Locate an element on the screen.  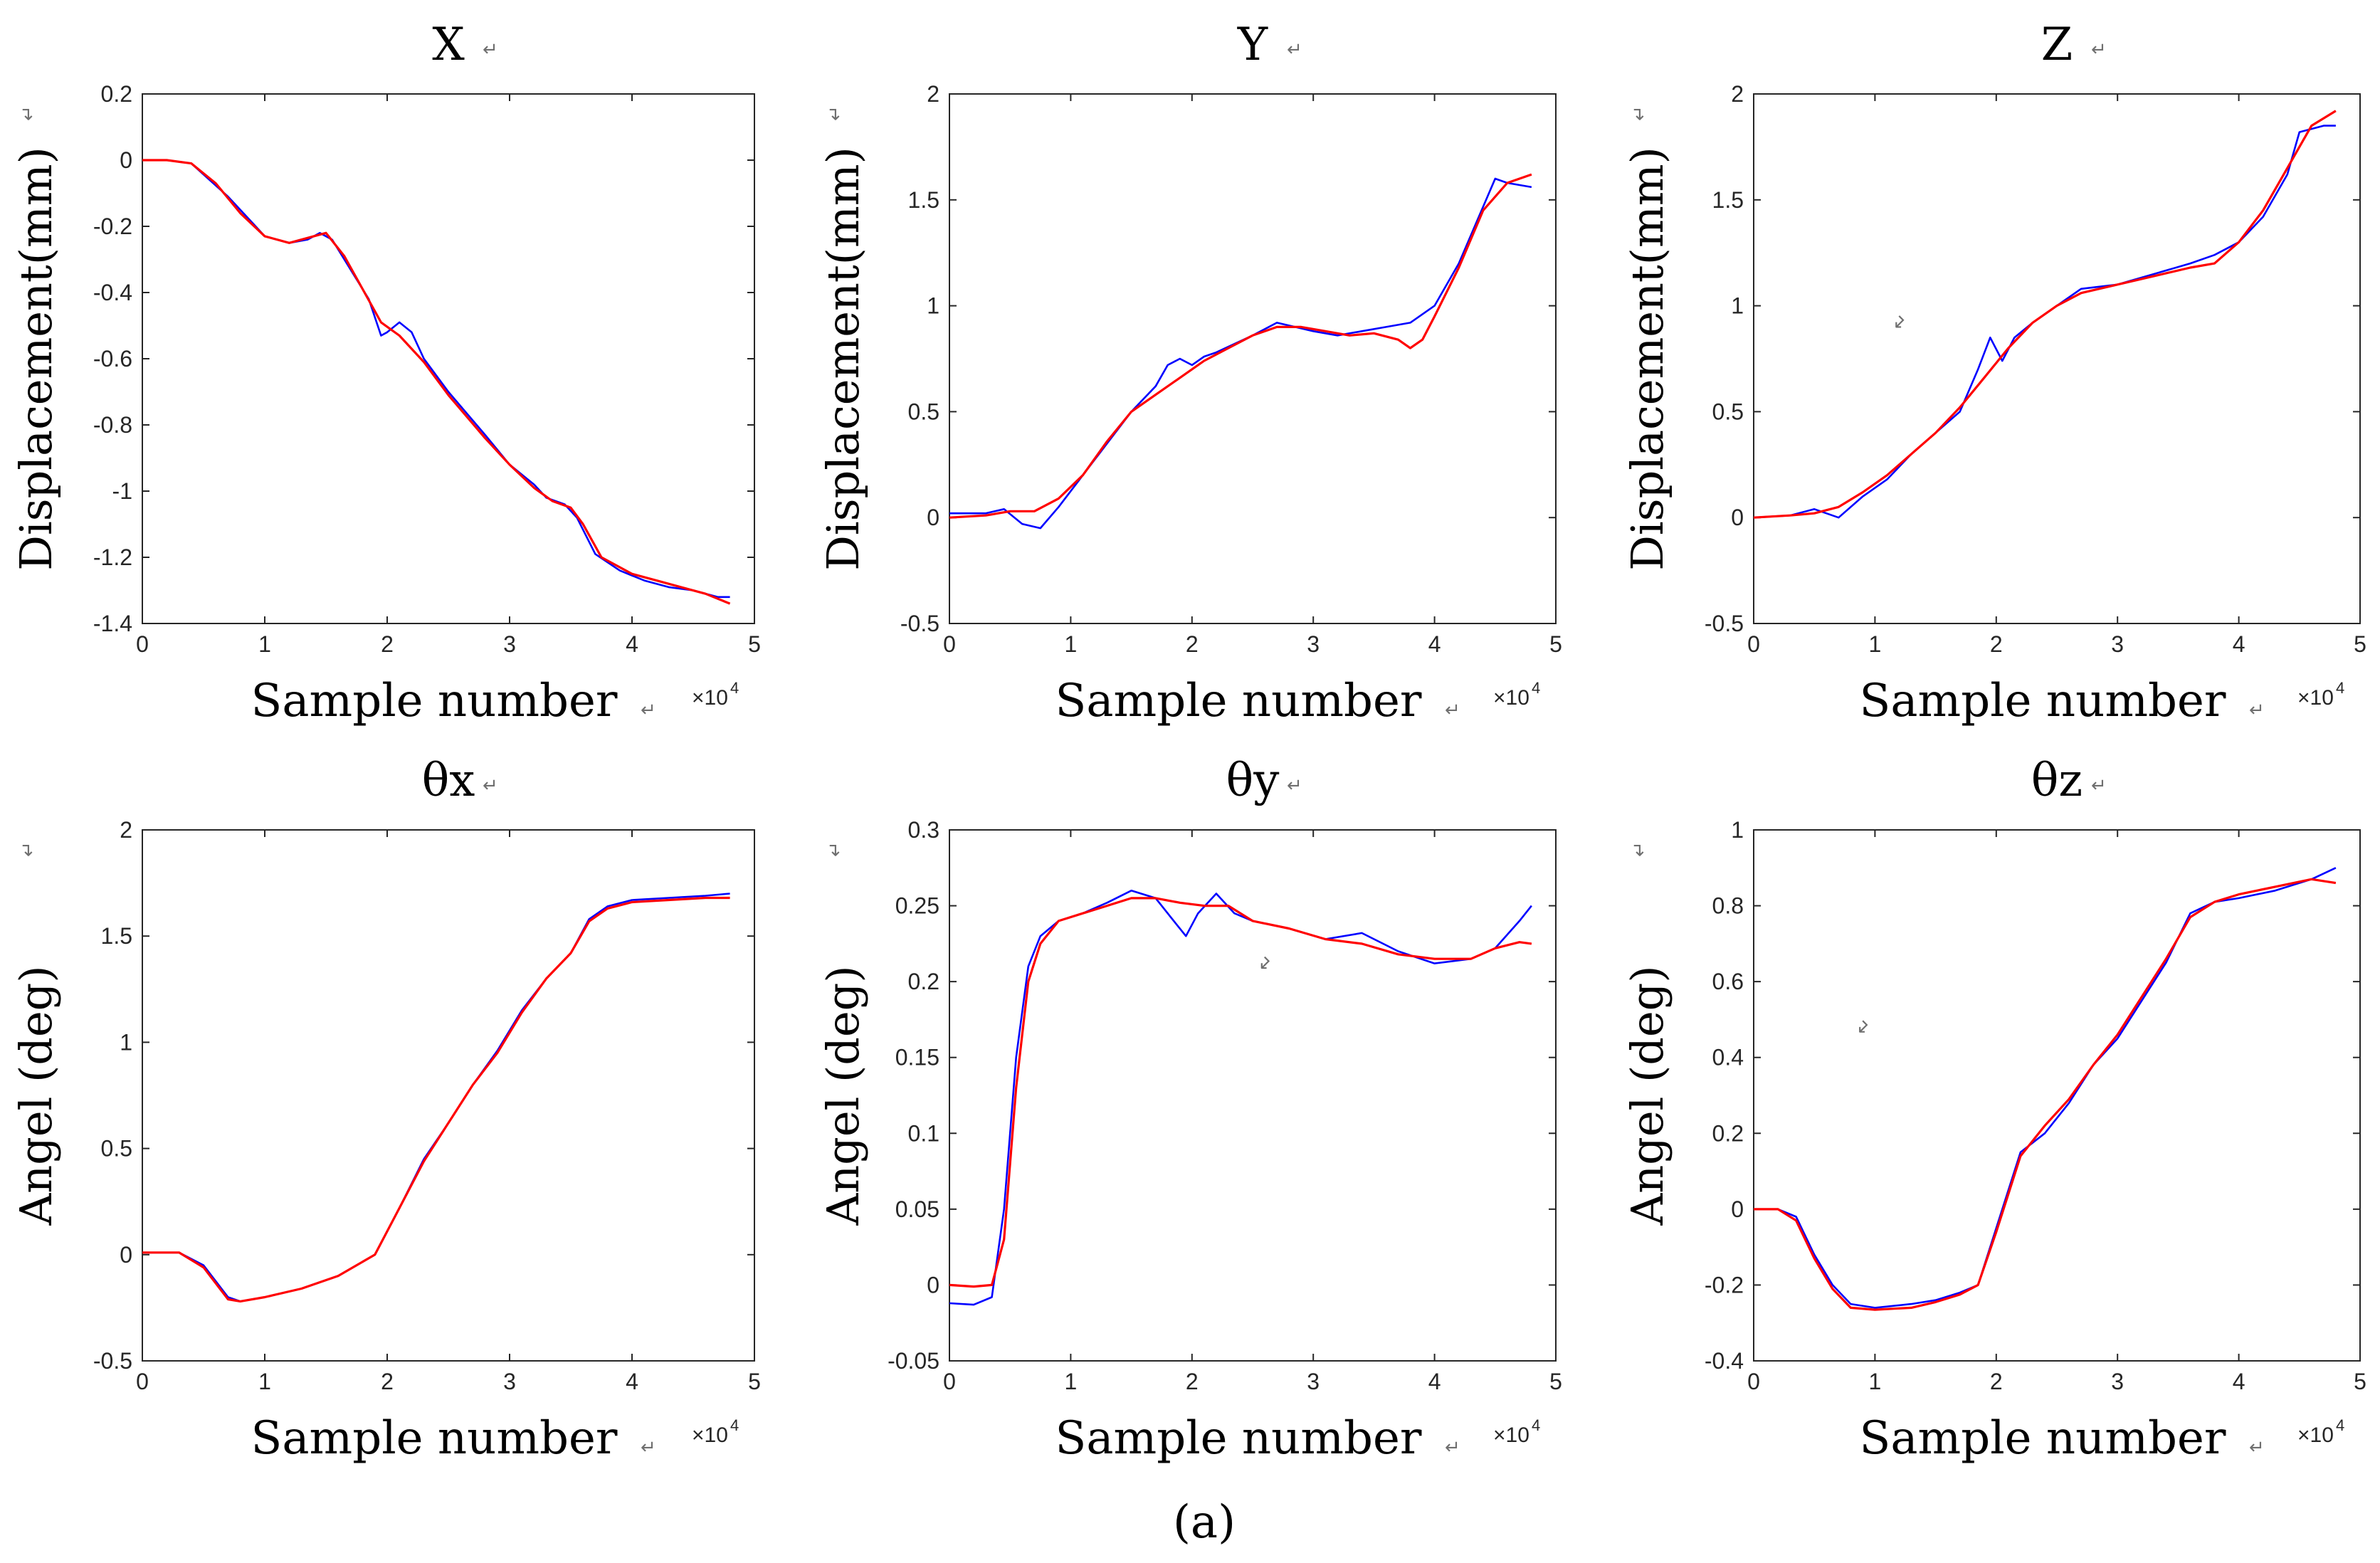
y-tick-label: 0.2 is located at coordinates (1728, 1133).